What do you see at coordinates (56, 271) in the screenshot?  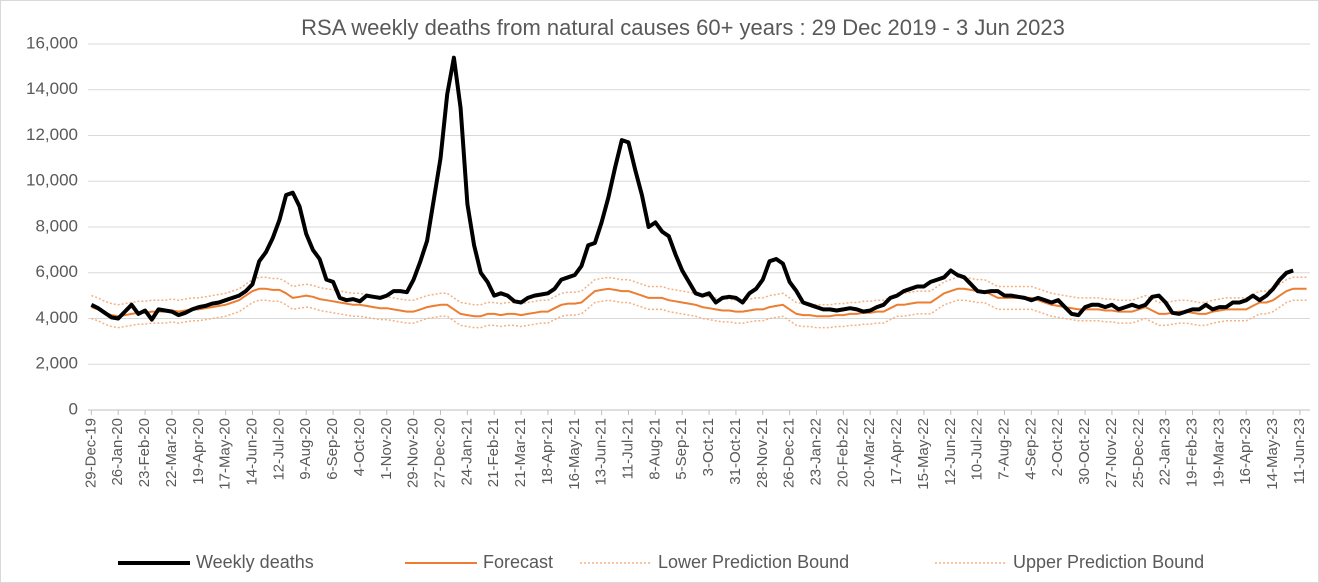 I see `y-tick-label: 6,000` at bounding box center [56, 271].